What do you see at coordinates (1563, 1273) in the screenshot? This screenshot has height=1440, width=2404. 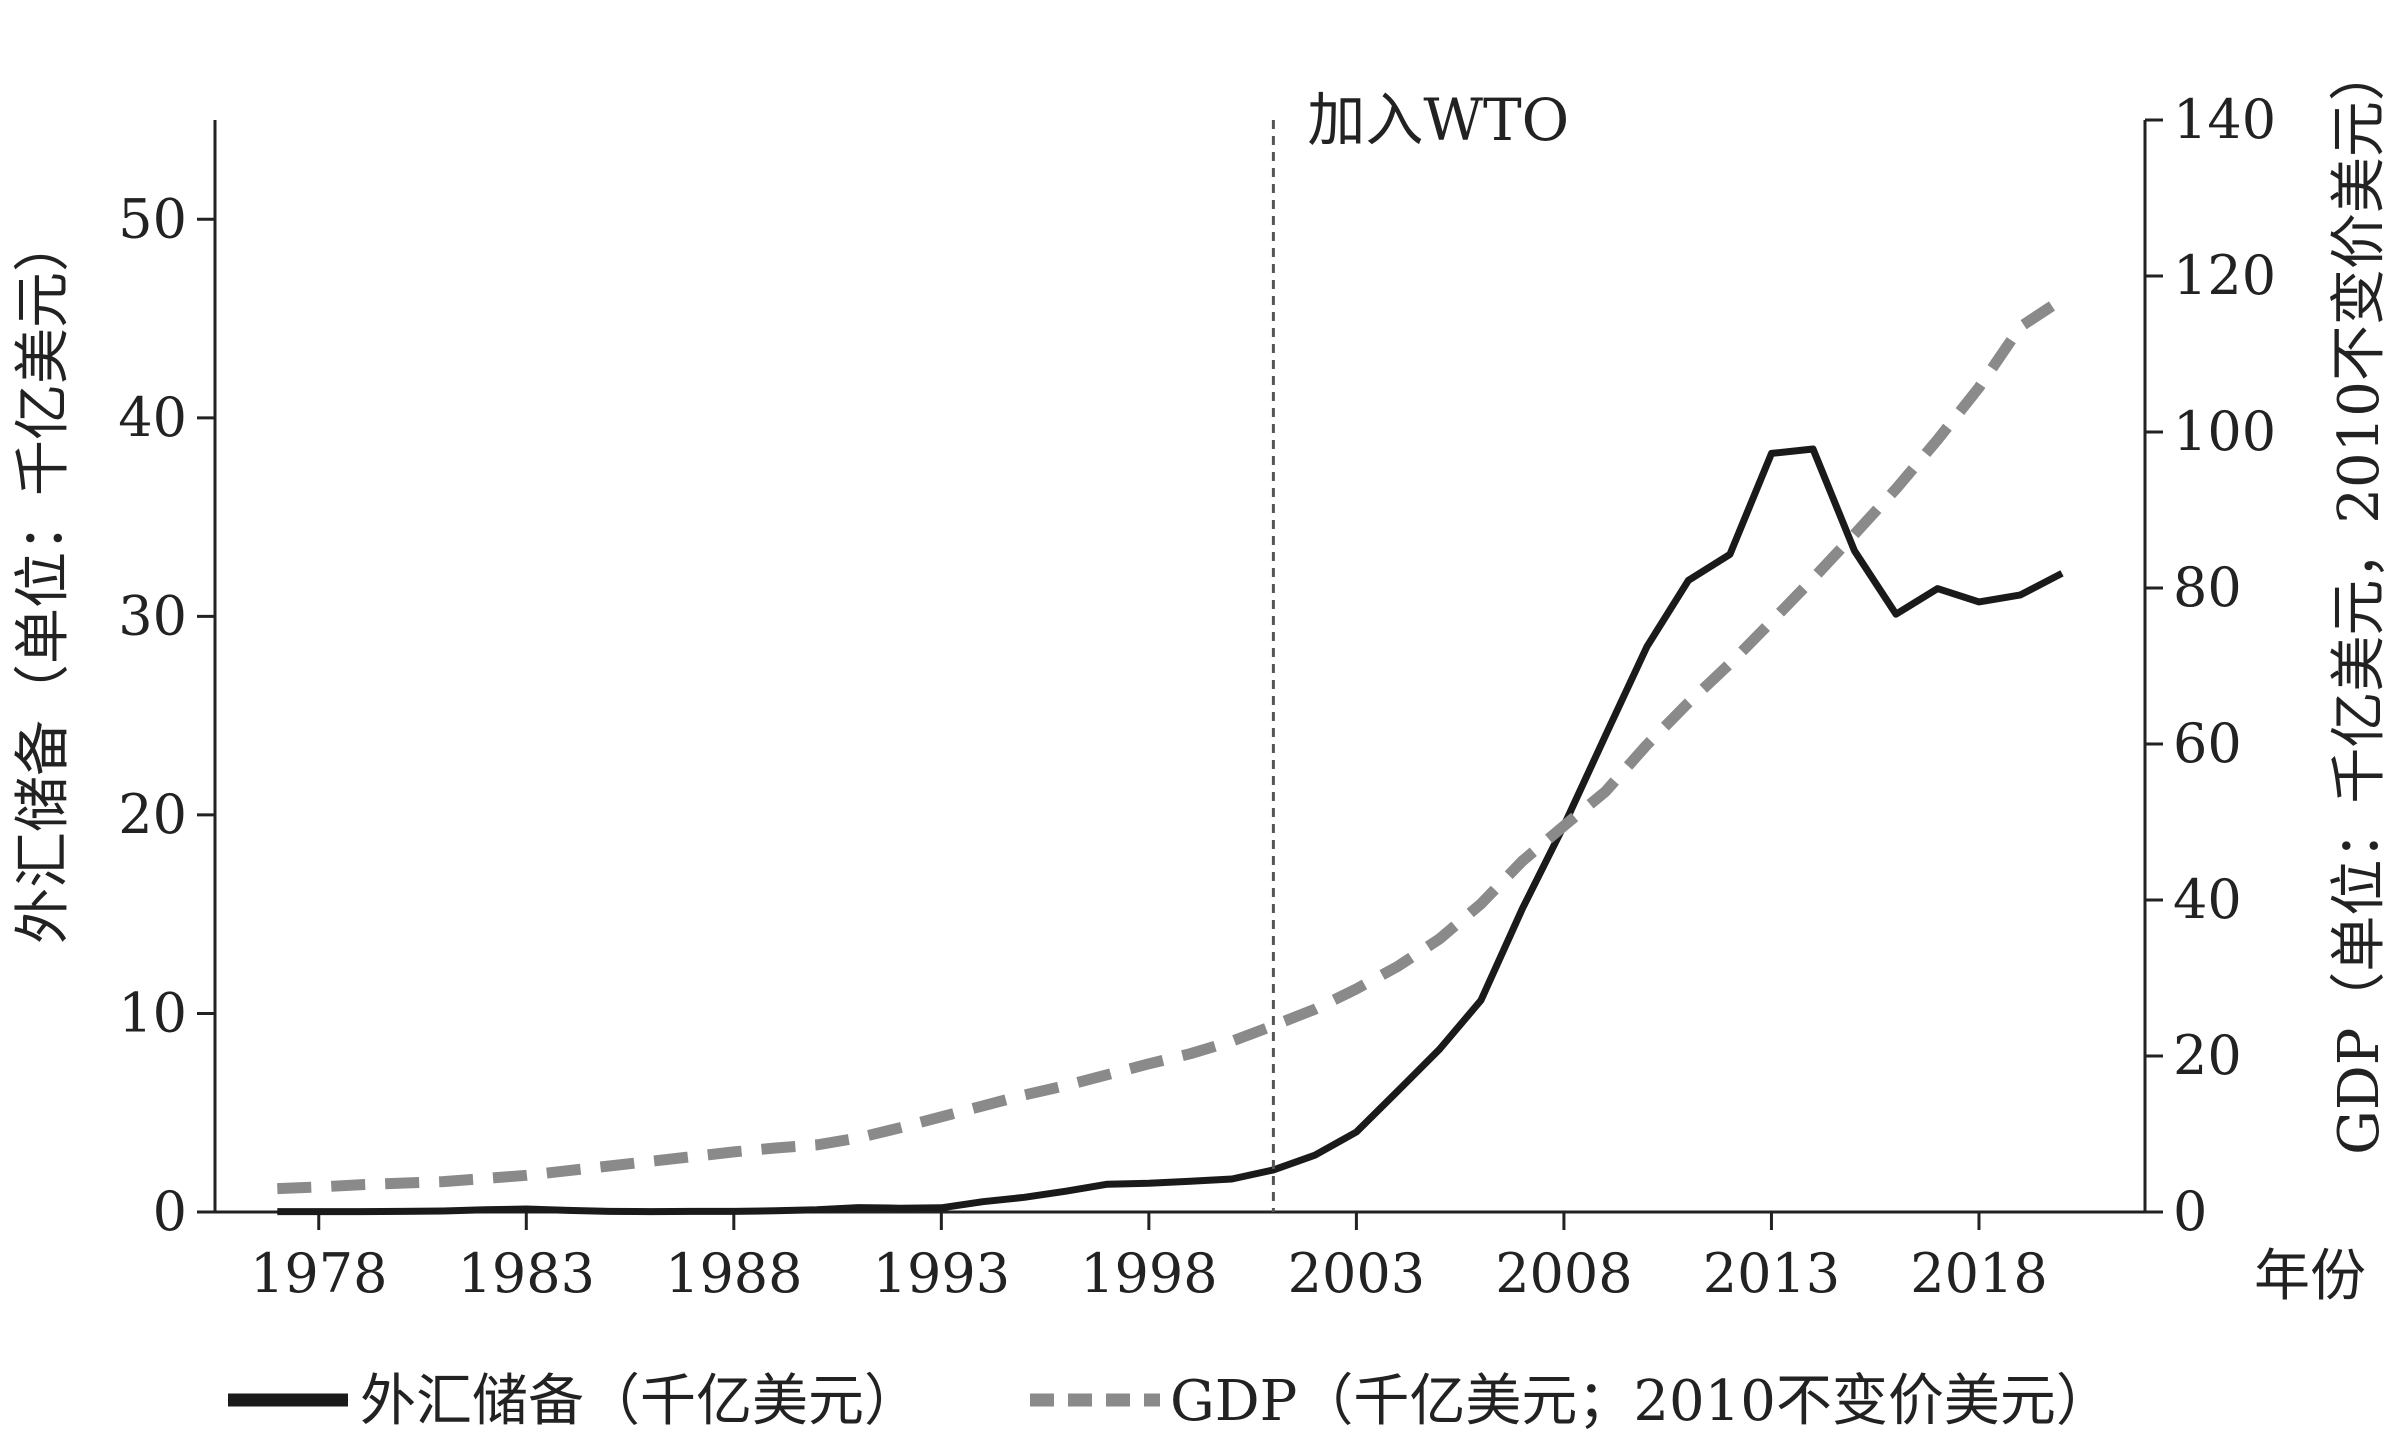 I see `x-tick-label: 2008` at bounding box center [1563, 1273].